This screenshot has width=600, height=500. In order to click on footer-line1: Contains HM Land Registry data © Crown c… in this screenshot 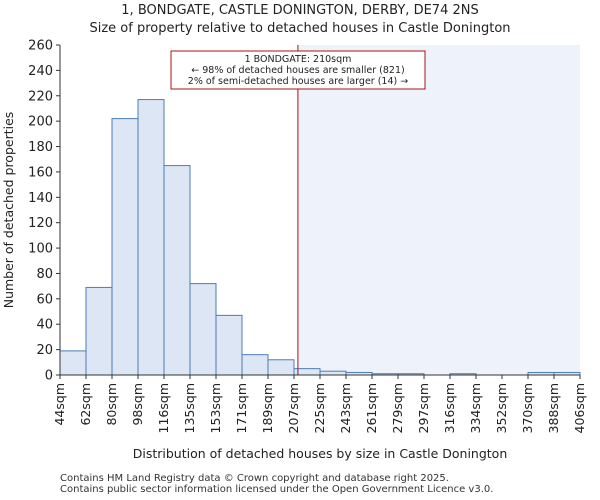, I will do `click(254, 478)`.